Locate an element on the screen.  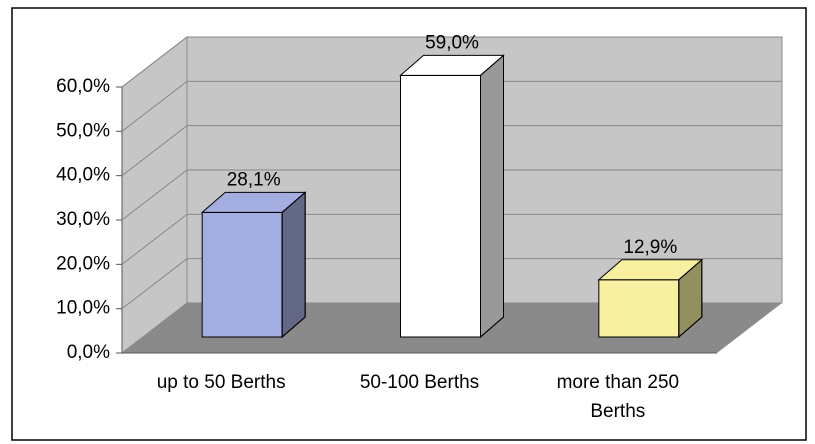
y-tick-label: 30,0% is located at coordinates (83, 219).